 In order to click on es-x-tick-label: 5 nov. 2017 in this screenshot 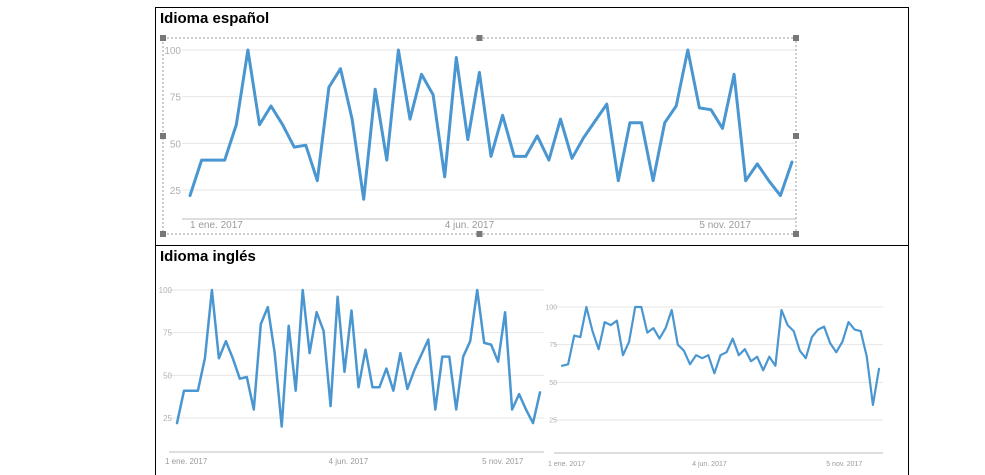, I will do `click(725, 225)`.